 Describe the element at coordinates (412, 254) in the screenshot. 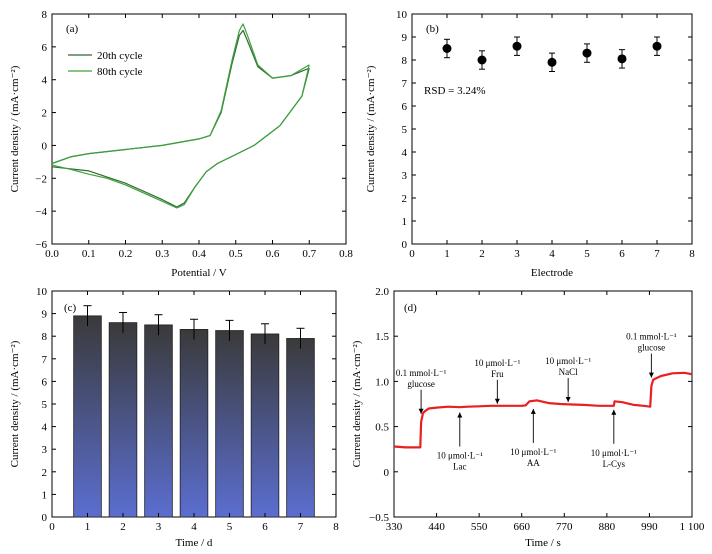

I see `panel-b-xtick-label: 0` at that location.